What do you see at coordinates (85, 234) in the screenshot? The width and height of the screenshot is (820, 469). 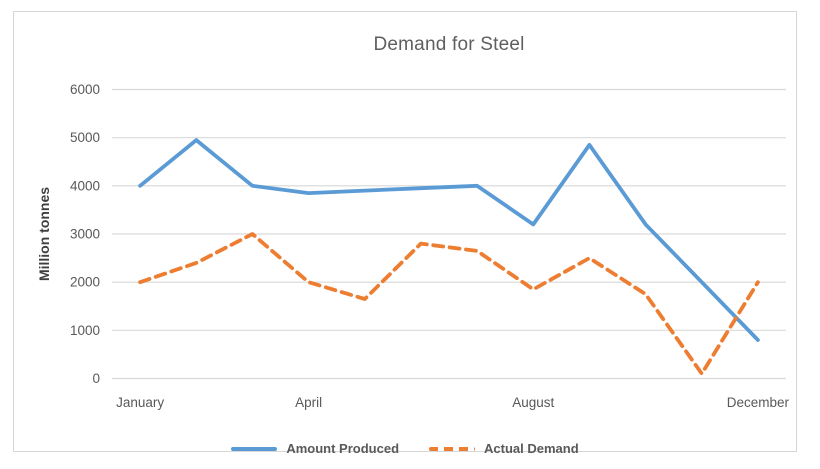 I see `y-tick-label: 3000` at bounding box center [85, 234].